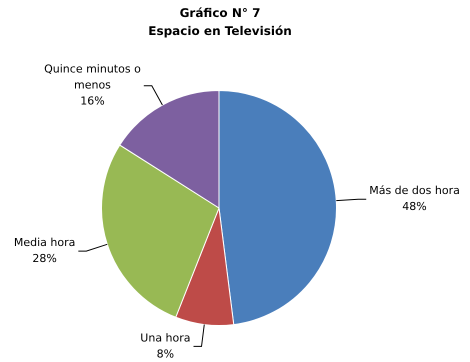  What do you see at coordinates (165, 353) in the screenshot?
I see `data-label: 8%` at bounding box center [165, 353].